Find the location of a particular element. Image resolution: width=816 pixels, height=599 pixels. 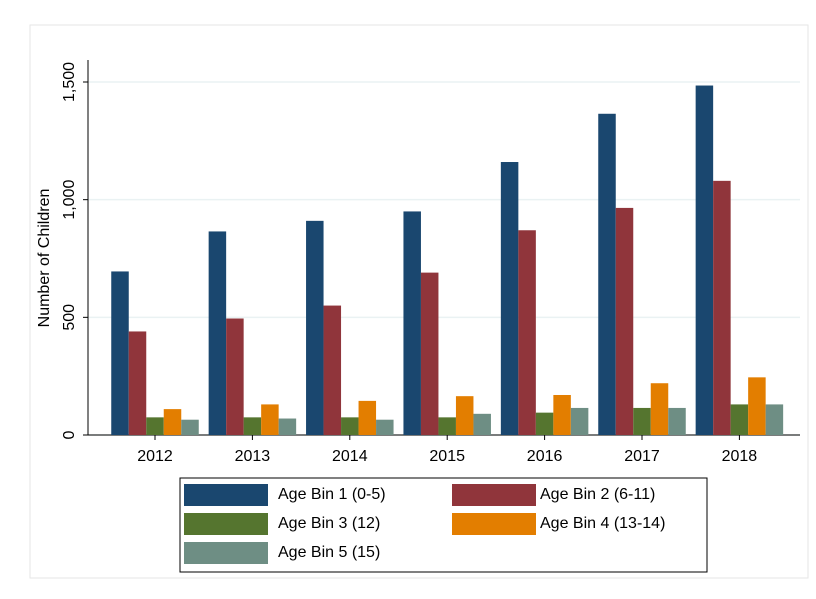

x-tick-label: 2015 is located at coordinates (447, 456).